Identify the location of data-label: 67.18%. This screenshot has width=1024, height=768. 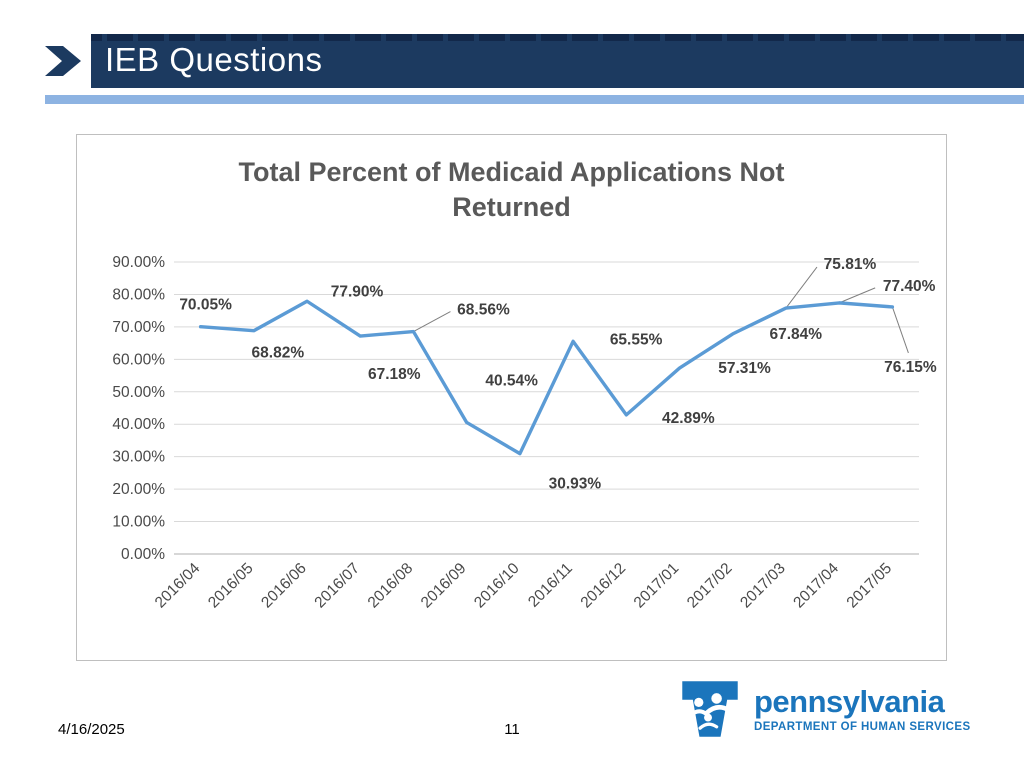
(393, 374).